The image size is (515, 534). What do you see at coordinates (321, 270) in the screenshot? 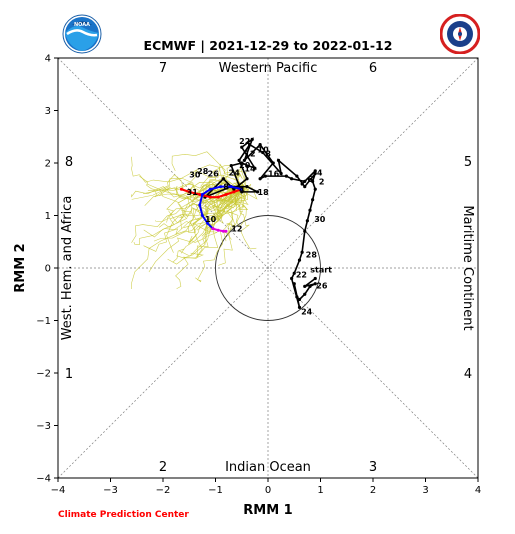
I see `start-label: start` at bounding box center [321, 270].